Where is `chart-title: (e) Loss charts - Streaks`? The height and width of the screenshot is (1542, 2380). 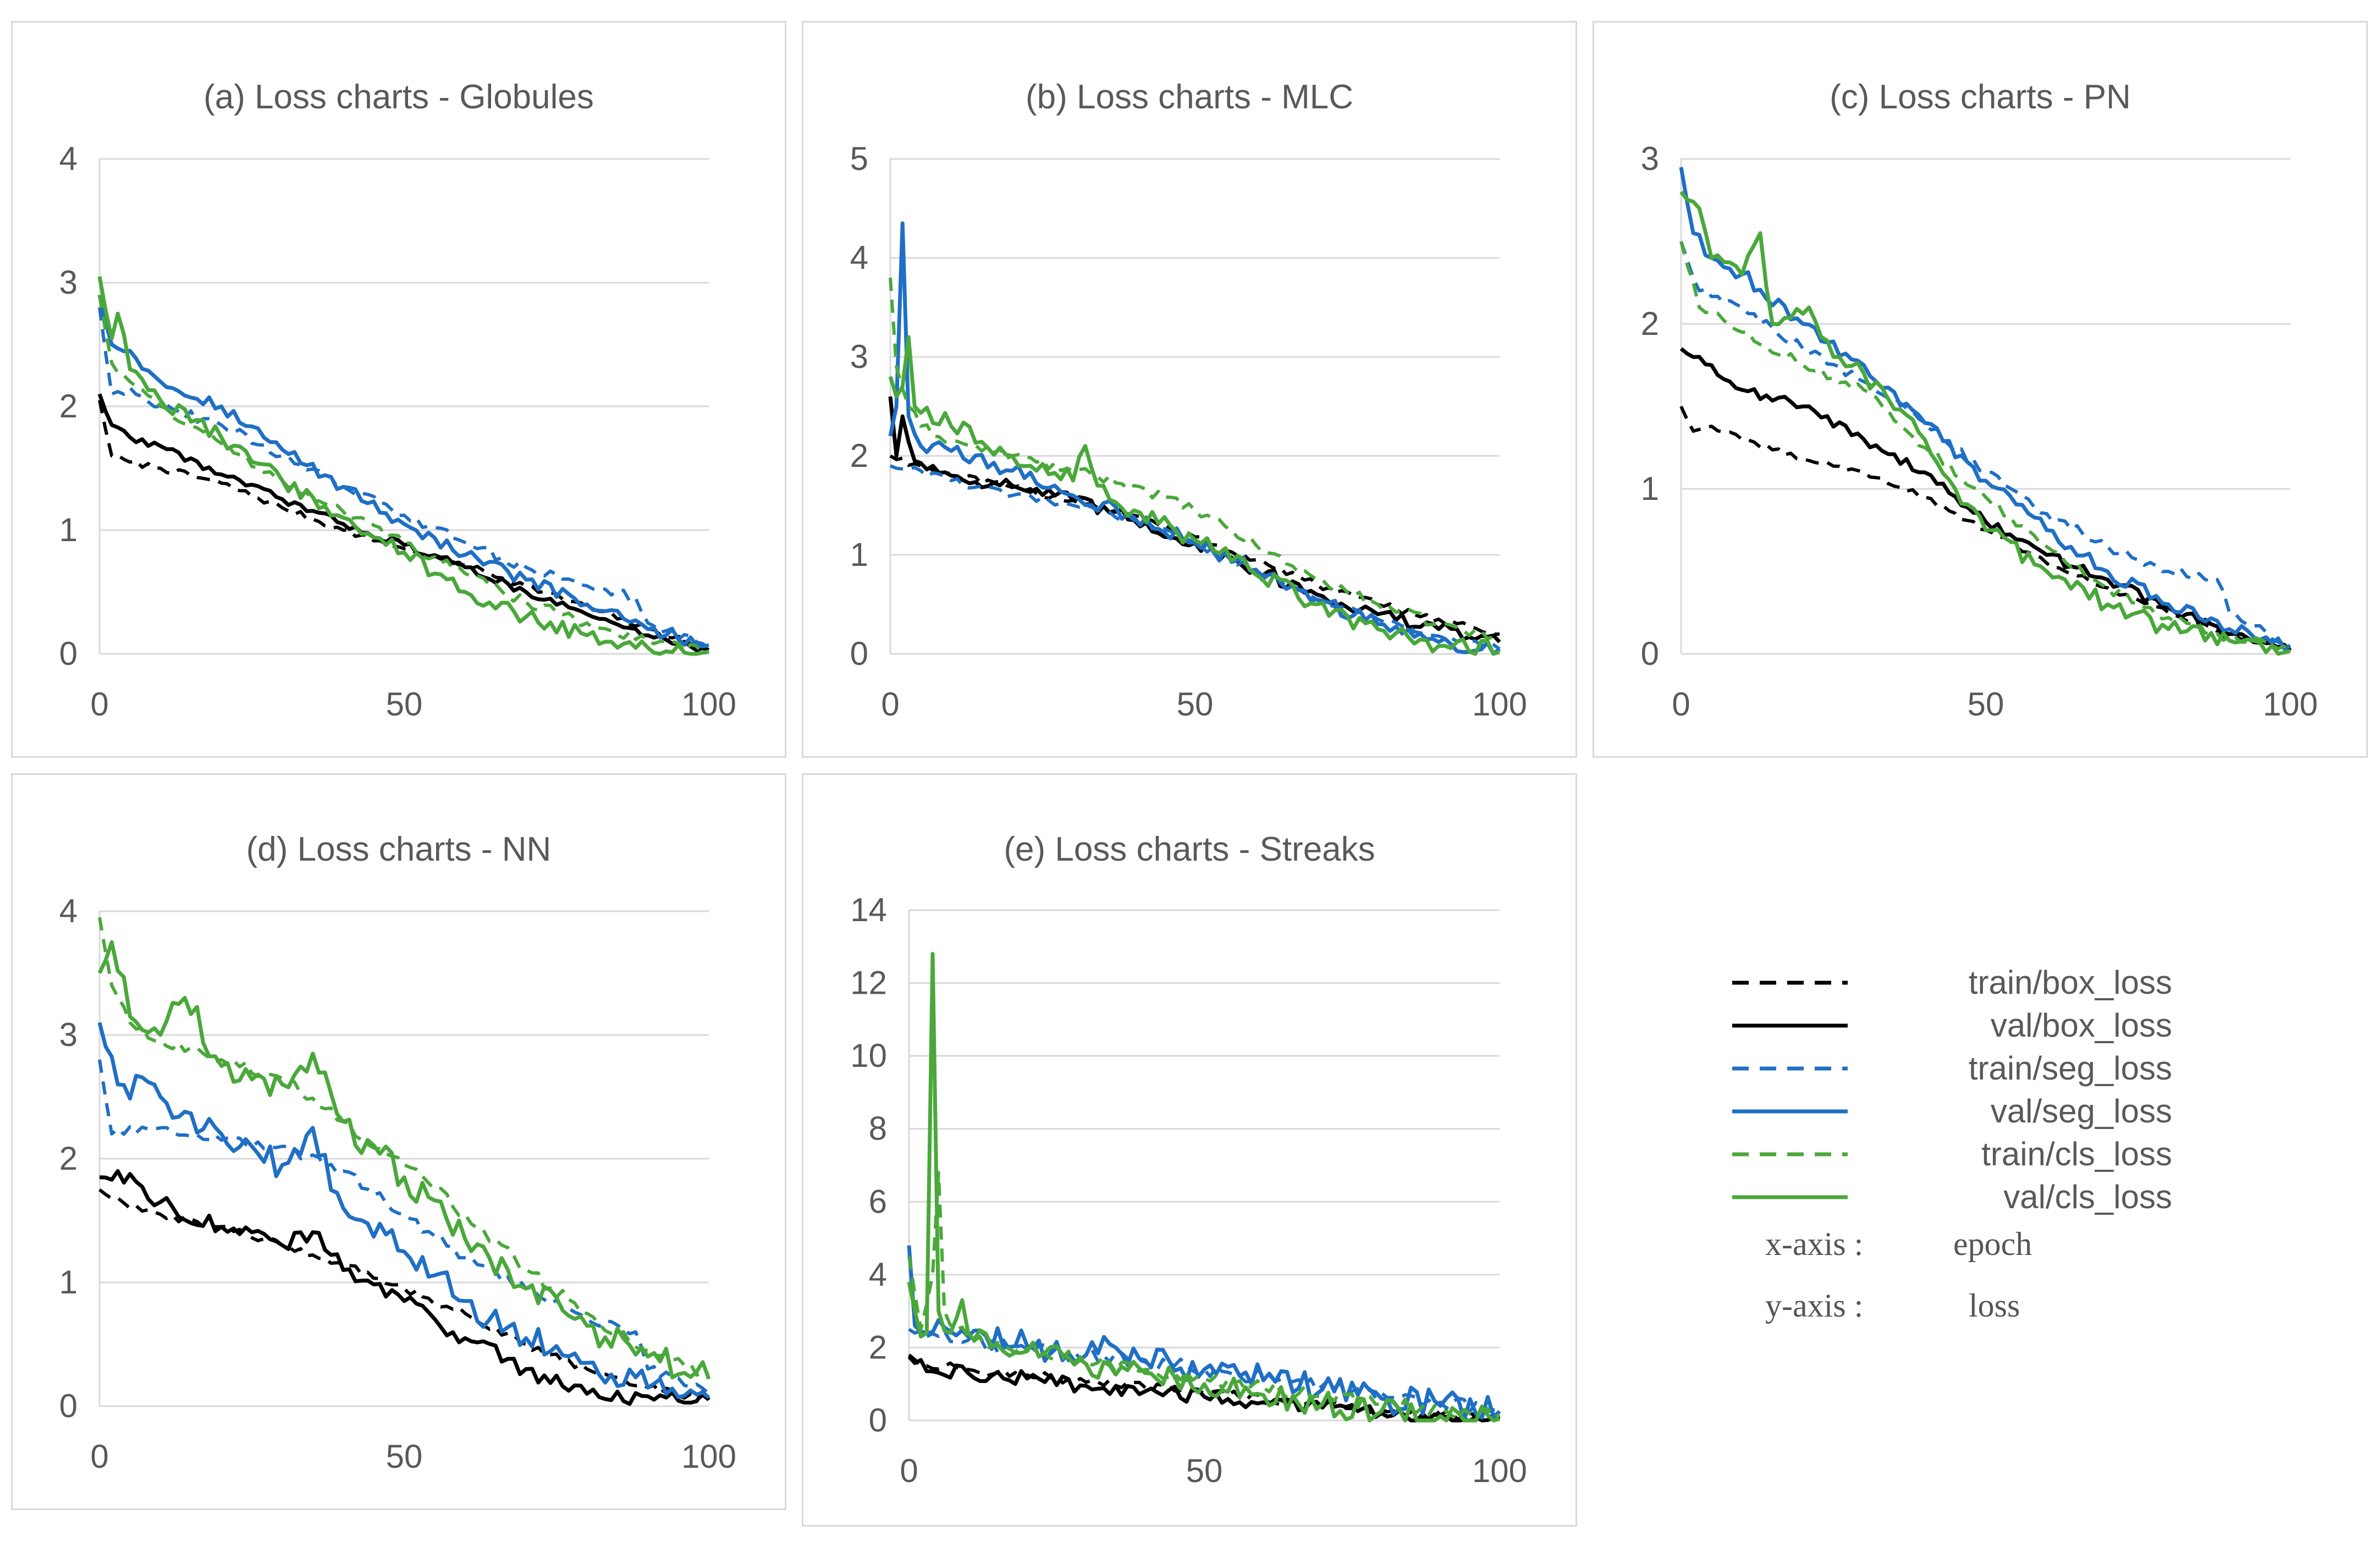 chart-title: (e) Loss charts - Streaks is located at coordinates (1189, 849).